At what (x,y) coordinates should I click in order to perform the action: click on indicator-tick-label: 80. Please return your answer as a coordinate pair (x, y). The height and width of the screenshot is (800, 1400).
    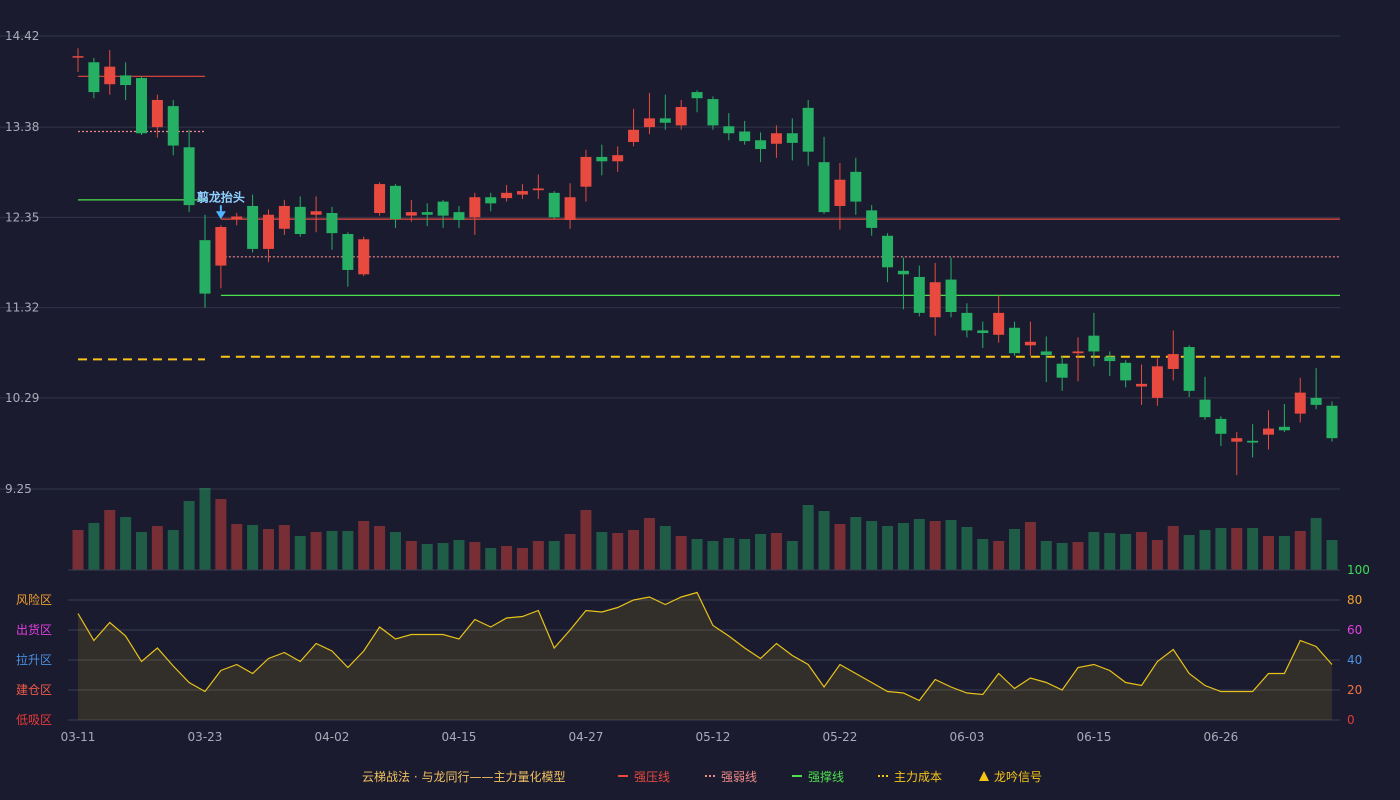
    Looking at the image, I should click on (1354, 600).